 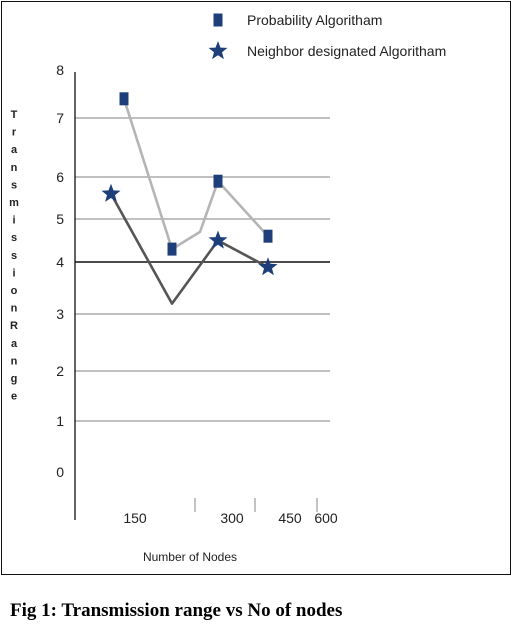 I want to click on x-axis-label: Number of Nodes, so click(x=190, y=557).